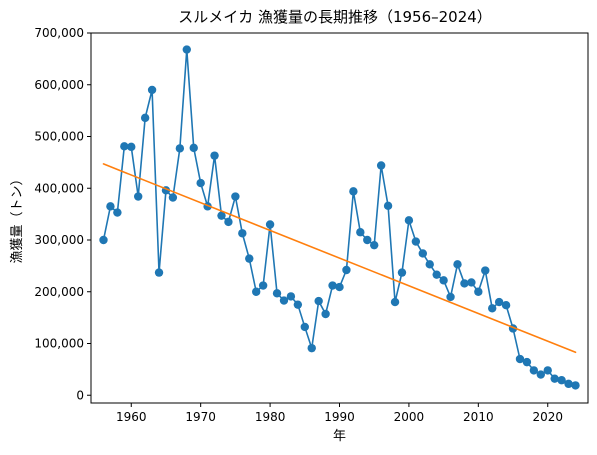  Describe the element at coordinates (547, 370) in the screenshot. I see `data-point-2020` at that location.